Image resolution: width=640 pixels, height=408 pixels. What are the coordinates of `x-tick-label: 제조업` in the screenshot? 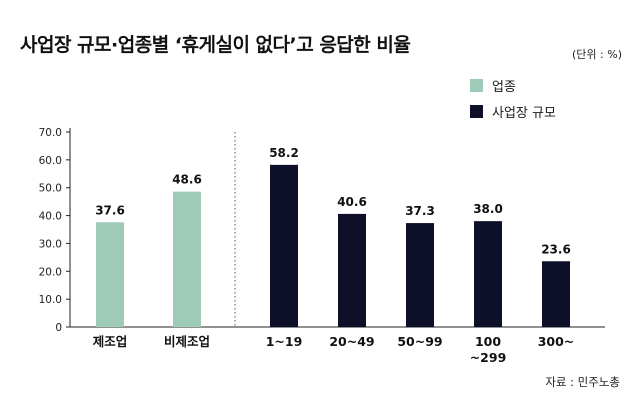 It's located at (110, 341).